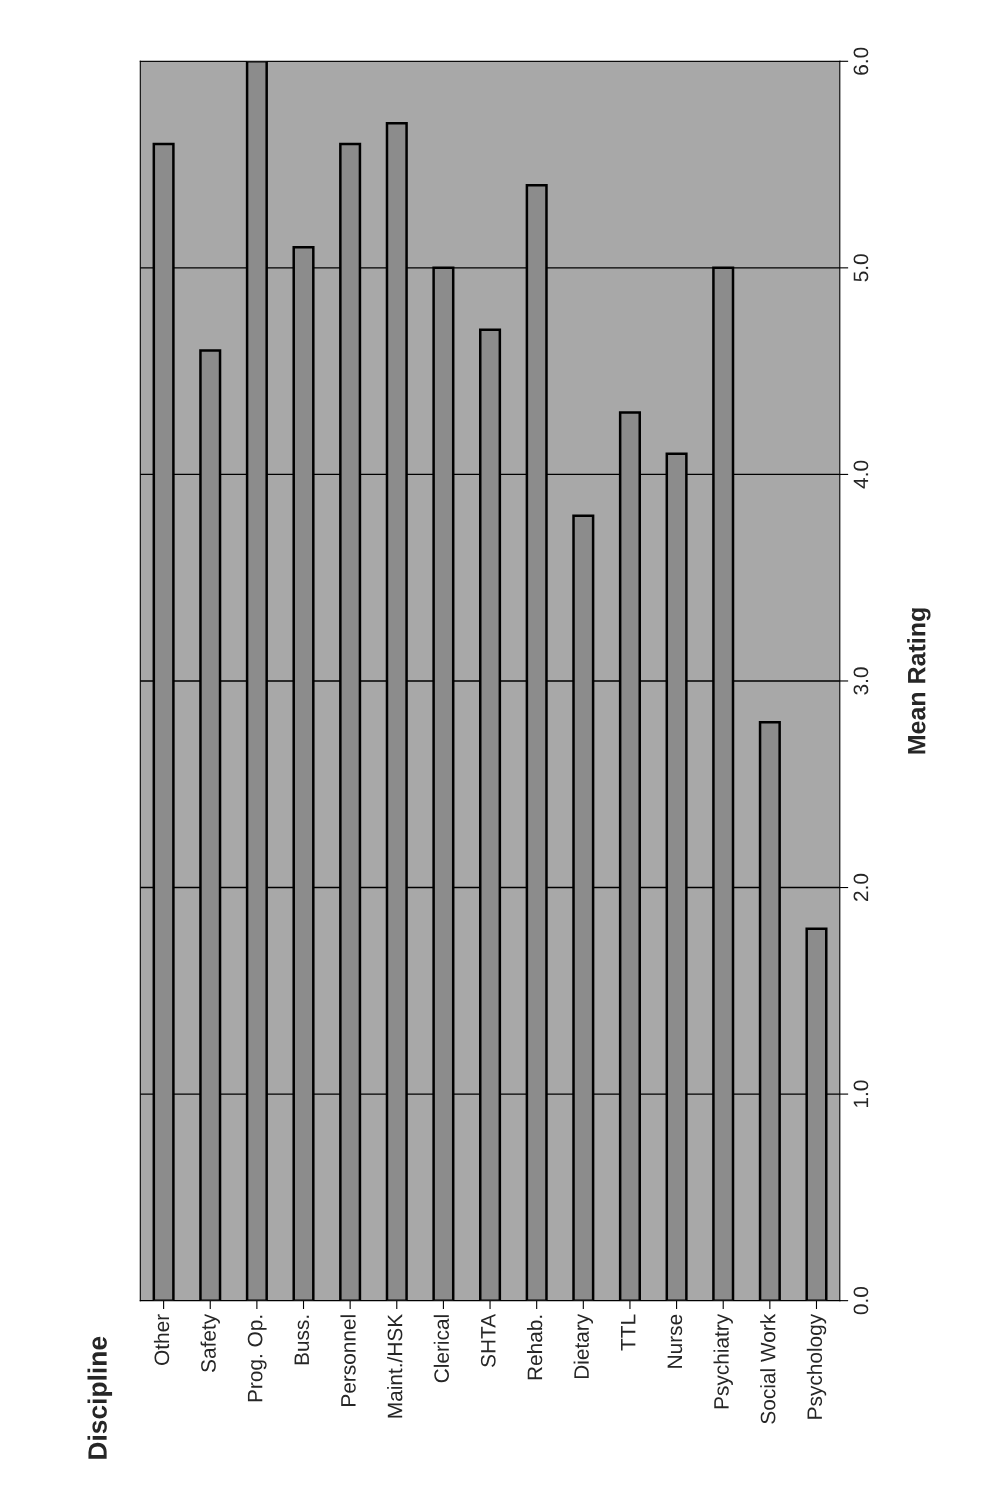  Describe the element at coordinates (534, 1347) in the screenshot. I see `x-tick-label: Rehab.` at that location.